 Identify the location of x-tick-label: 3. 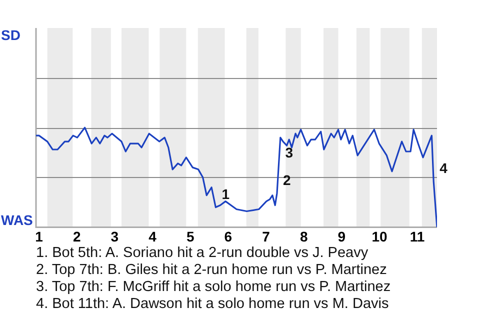
(114, 236).